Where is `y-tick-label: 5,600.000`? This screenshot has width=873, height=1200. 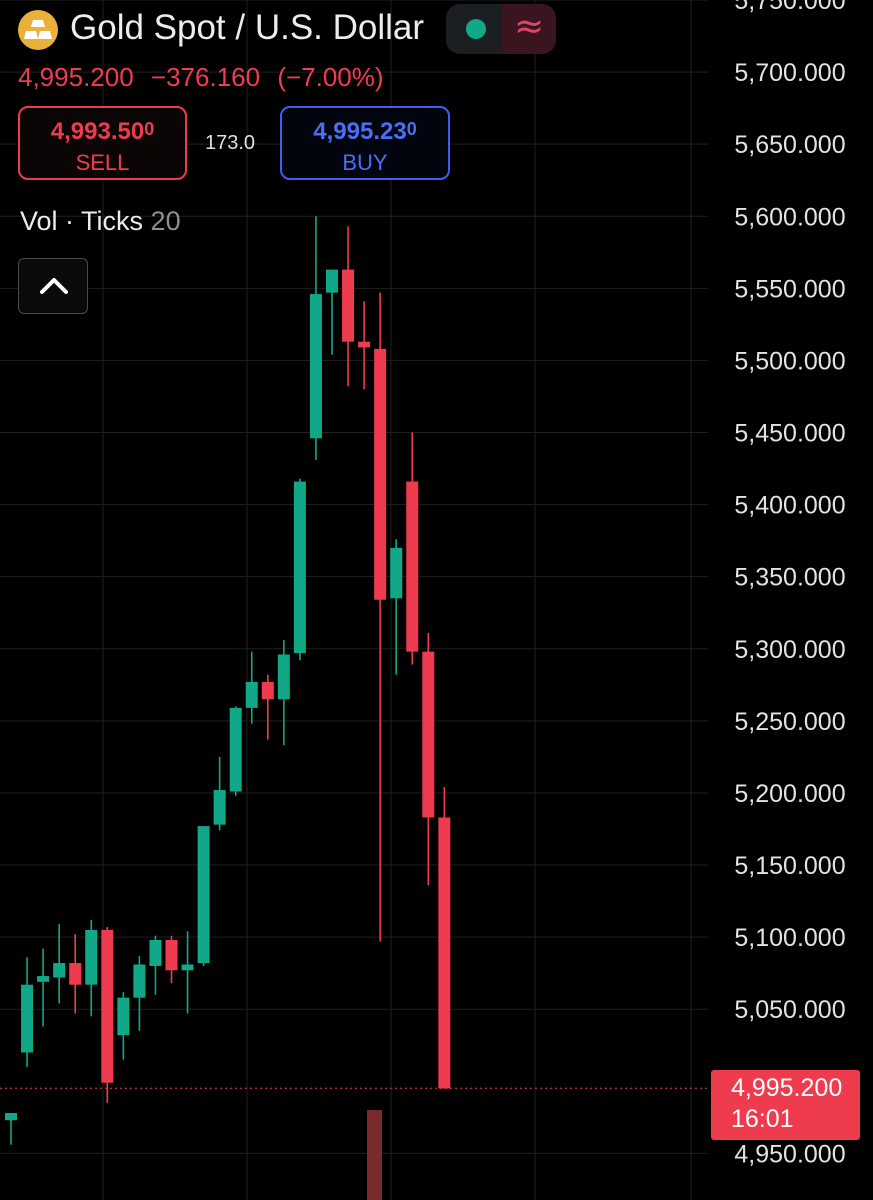 y-tick-label: 5,600.000 is located at coordinates (789, 217).